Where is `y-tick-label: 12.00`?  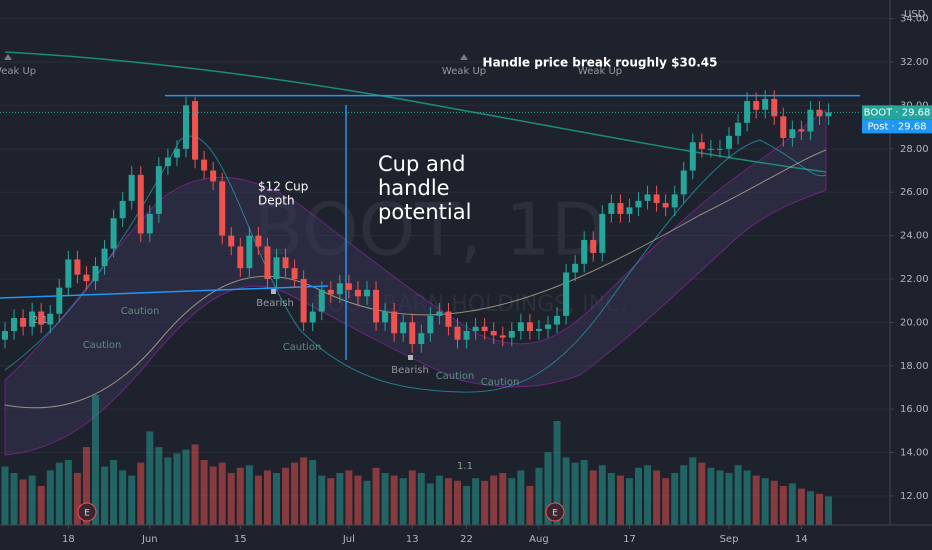
y-tick-label: 12.00 is located at coordinates (914, 496).